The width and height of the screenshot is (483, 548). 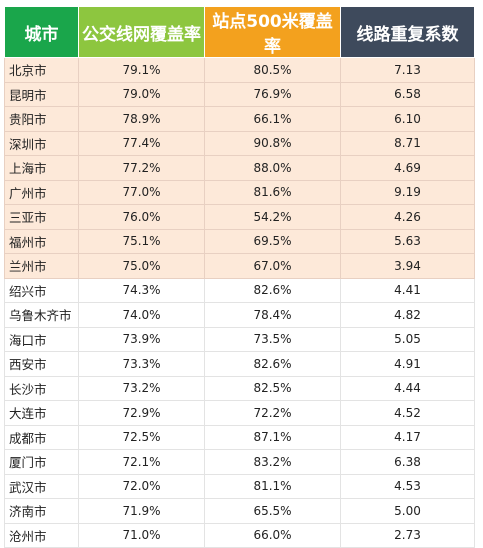 What do you see at coordinates (407, 217) in the screenshot?
I see `route-duplication-cell: 4.26` at bounding box center [407, 217].